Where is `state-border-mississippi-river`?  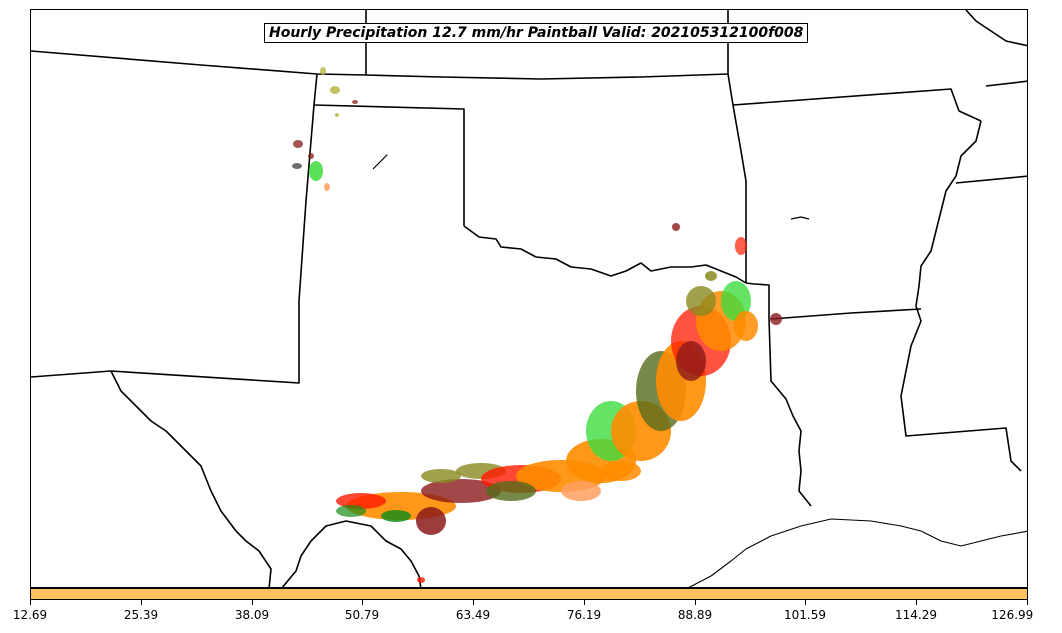
state-border-mississippi-river is located at coordinates (961, 296).